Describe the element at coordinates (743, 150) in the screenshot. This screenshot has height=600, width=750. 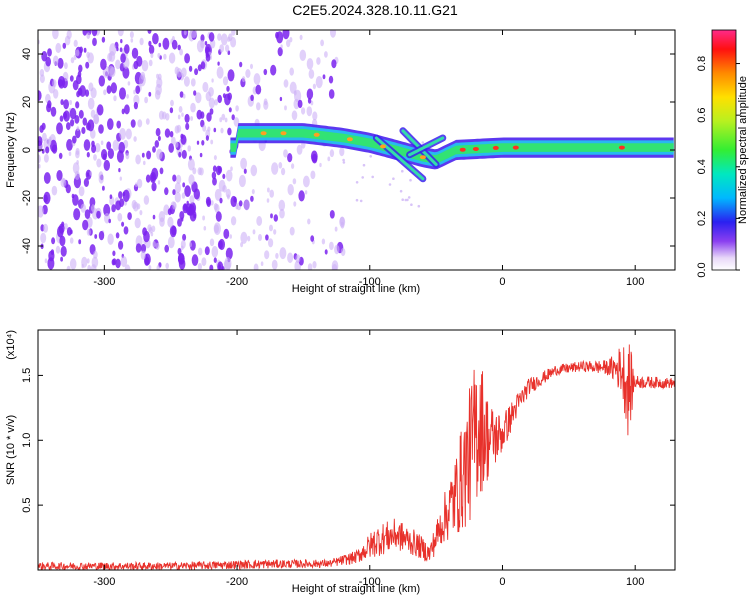
I see `colorbar-label: Normalized spectral amplitude` at that location.